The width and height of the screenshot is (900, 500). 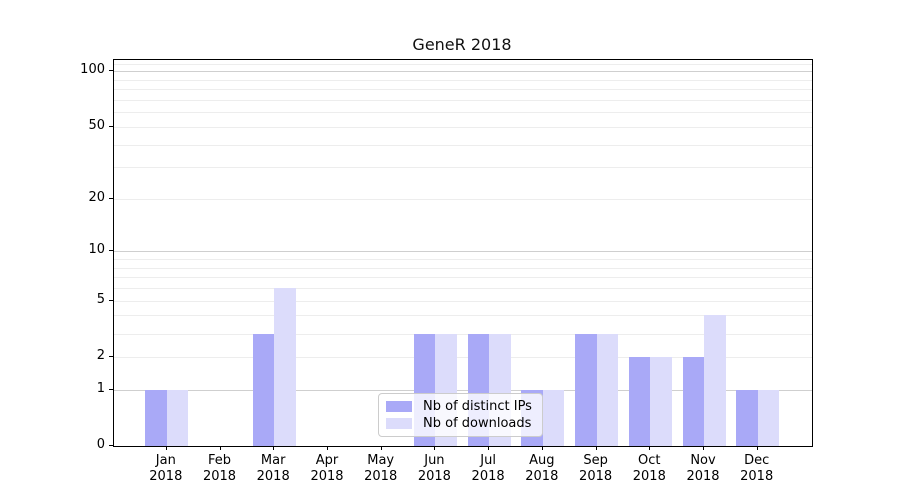 What do you see at coordinates (92, 70) in the screenshot?
I see `y-tick-label: 100` at bounding box center [92, 70].